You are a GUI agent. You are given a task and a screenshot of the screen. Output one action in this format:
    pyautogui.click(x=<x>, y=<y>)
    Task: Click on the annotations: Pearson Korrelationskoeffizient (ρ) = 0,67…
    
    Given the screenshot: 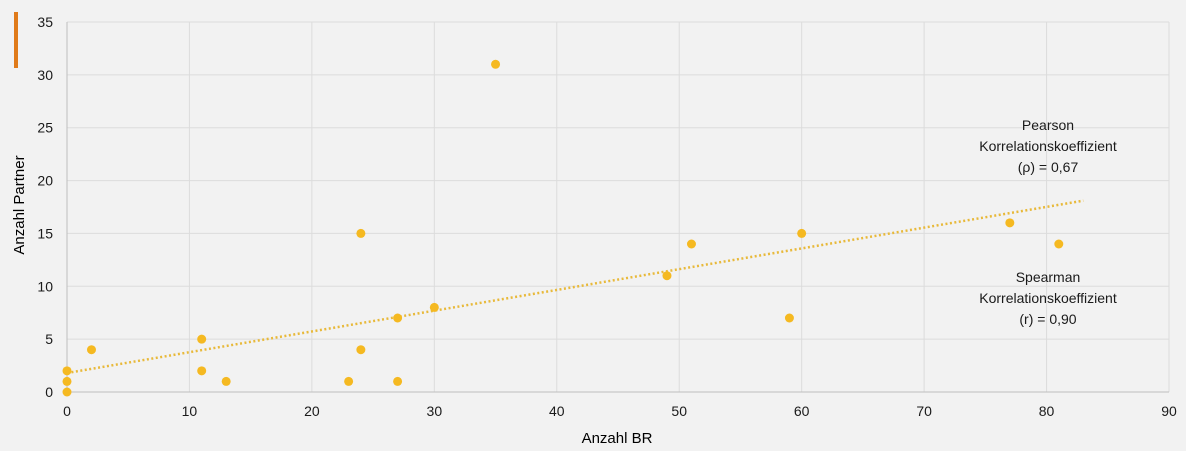 What is the action you would take?
    pyautogui.click(x=1048, y=222)
    